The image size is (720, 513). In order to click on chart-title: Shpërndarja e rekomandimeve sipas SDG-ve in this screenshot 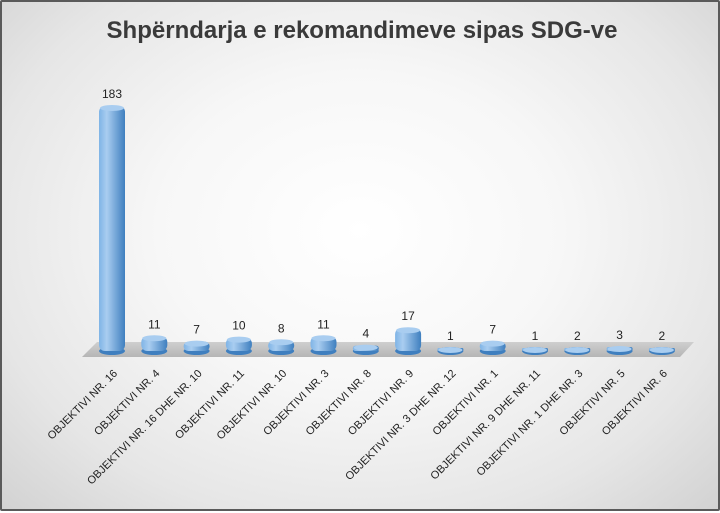, I will do `click(362, 30)`.